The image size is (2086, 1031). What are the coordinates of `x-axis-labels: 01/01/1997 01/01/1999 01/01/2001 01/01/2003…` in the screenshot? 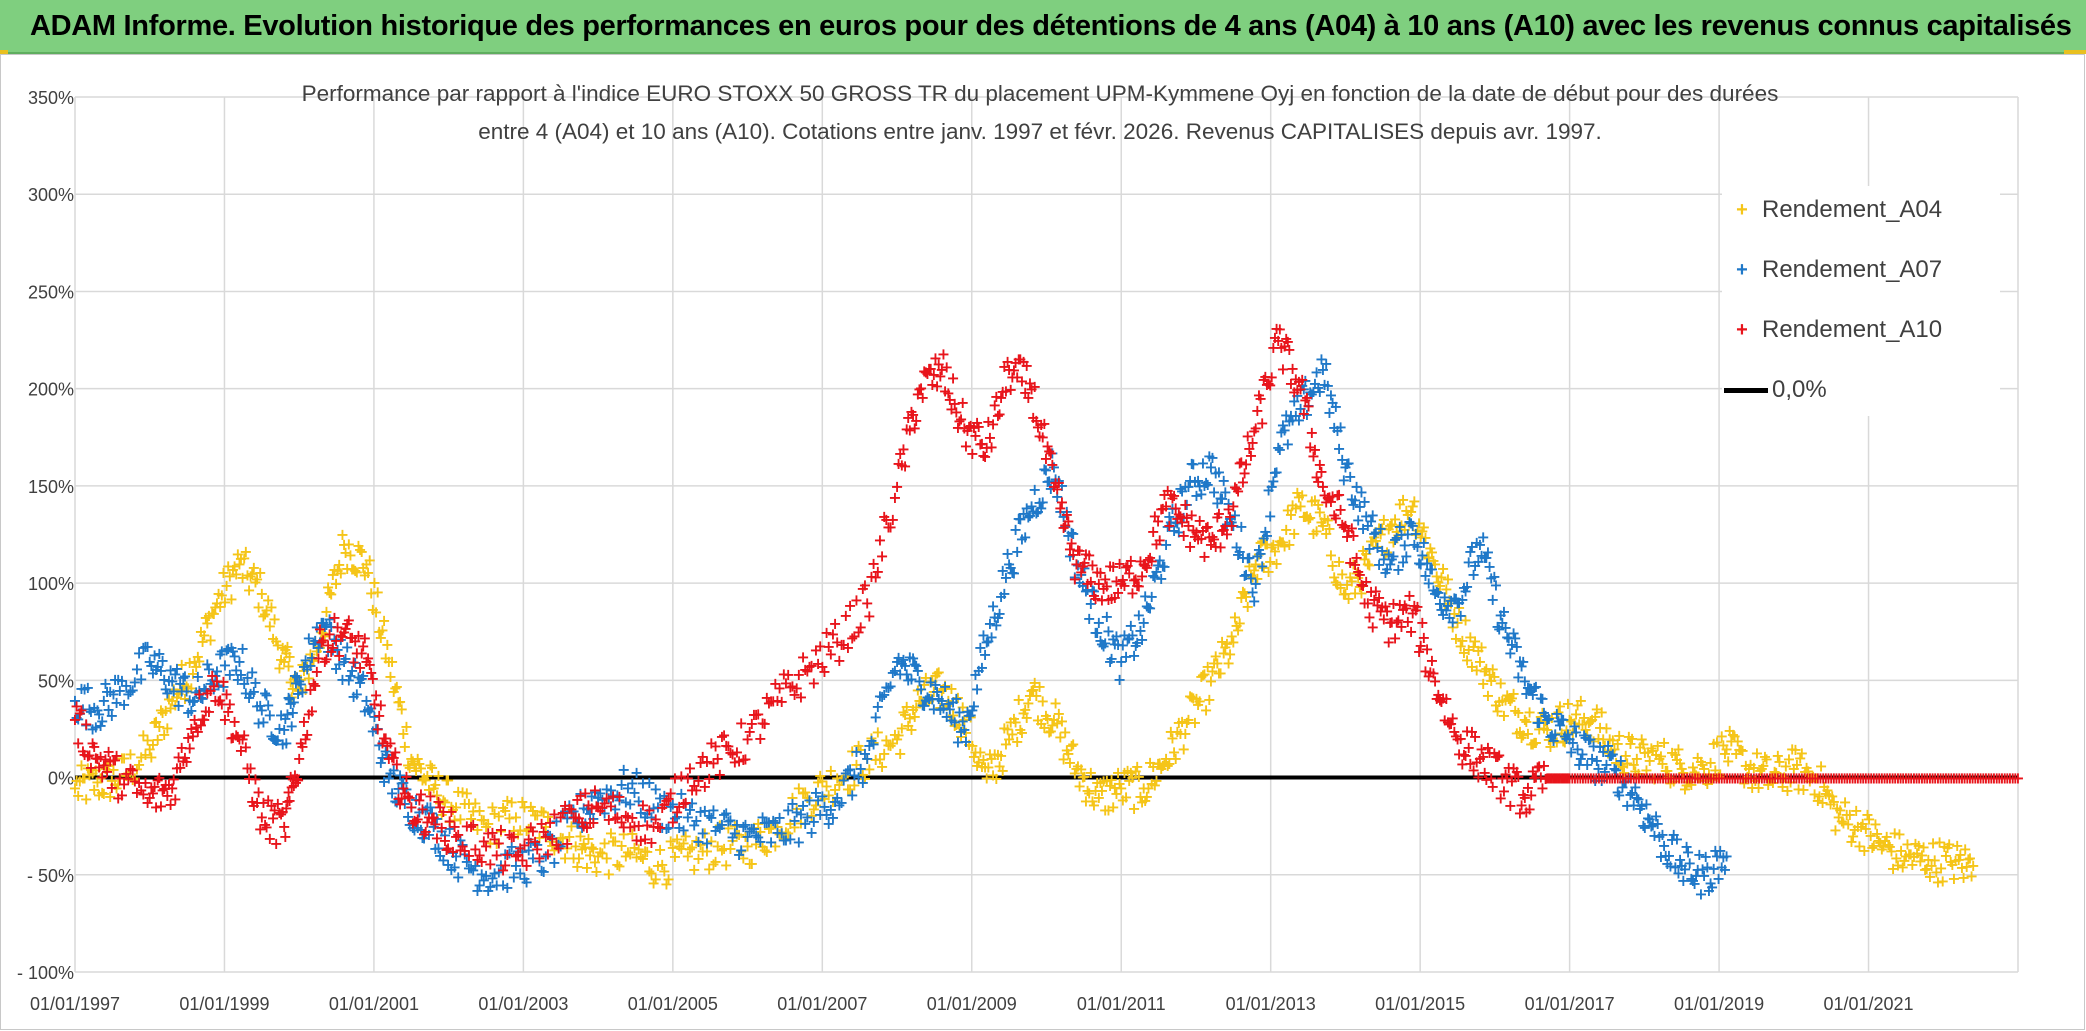 It's located at (972, 1004).